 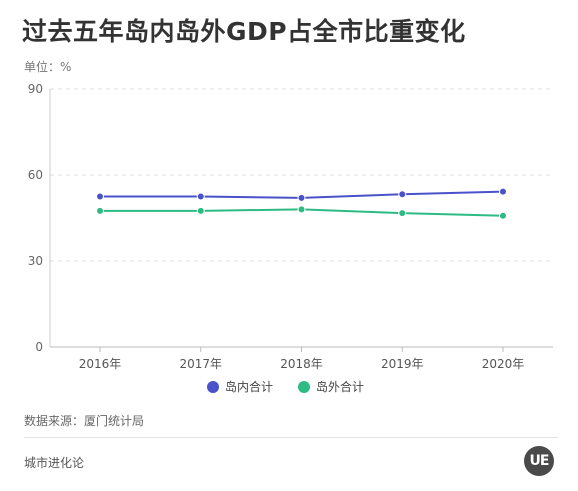 What do you see at coordinates (35, 89) in the screenshot?
I see `y-tick-label: 90` at bounding box center [35, 89].